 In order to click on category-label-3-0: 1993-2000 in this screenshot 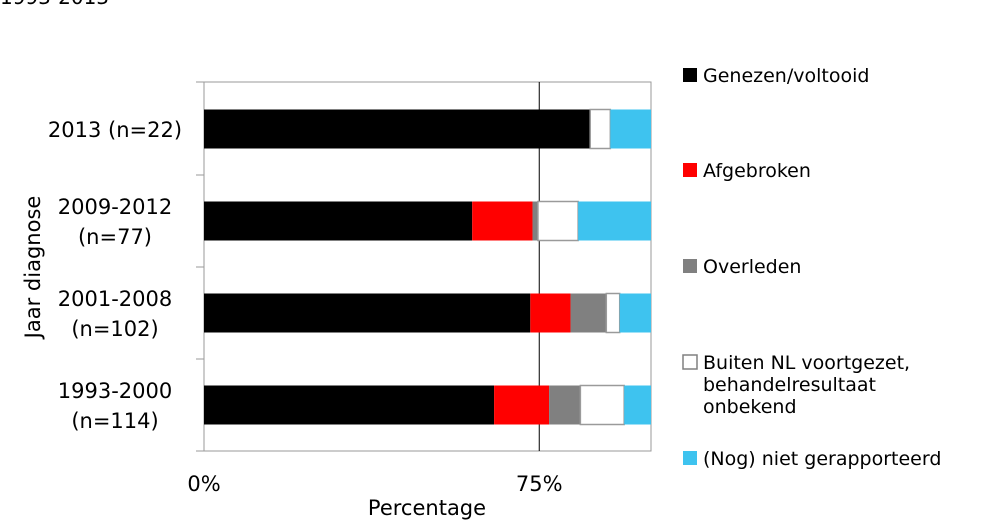, I will do `click(115, 391)`.